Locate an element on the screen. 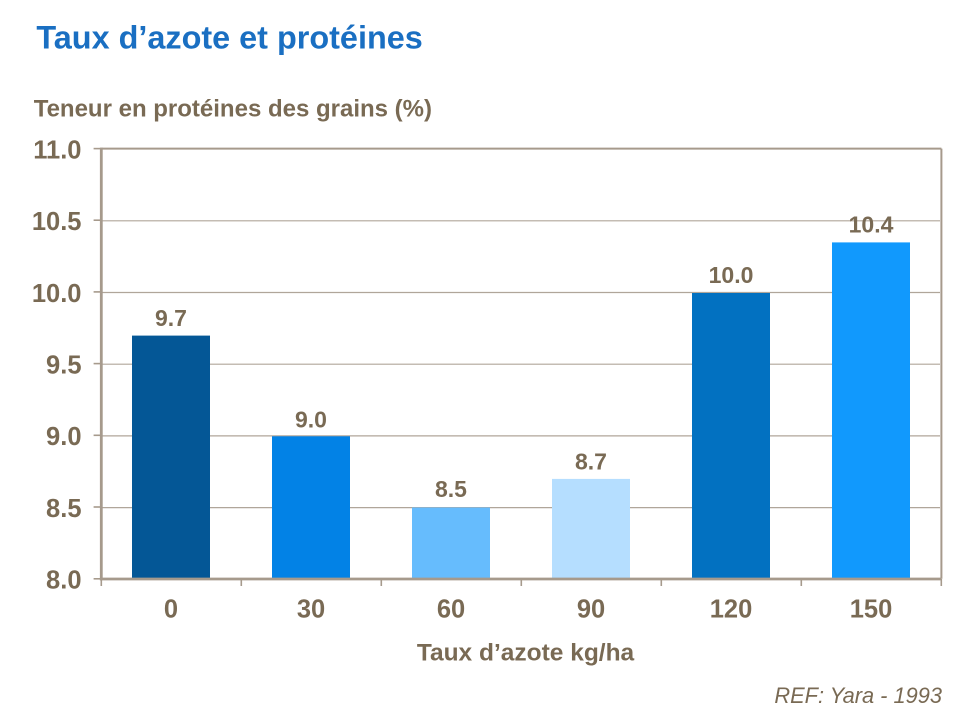 This screenshot has width=960, height=720. svg-text: REF: Yara - 1993 is located at coordinates (858, 695).